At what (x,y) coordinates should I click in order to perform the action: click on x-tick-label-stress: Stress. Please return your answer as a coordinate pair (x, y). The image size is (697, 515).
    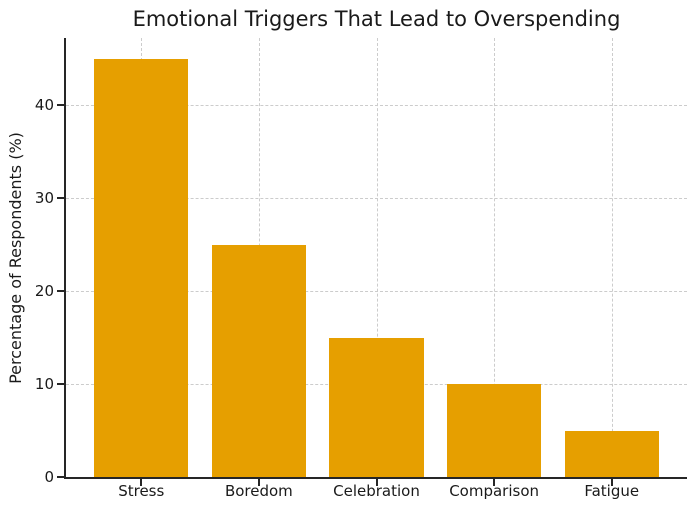
    Looking at the image, I should click on (141, 491).